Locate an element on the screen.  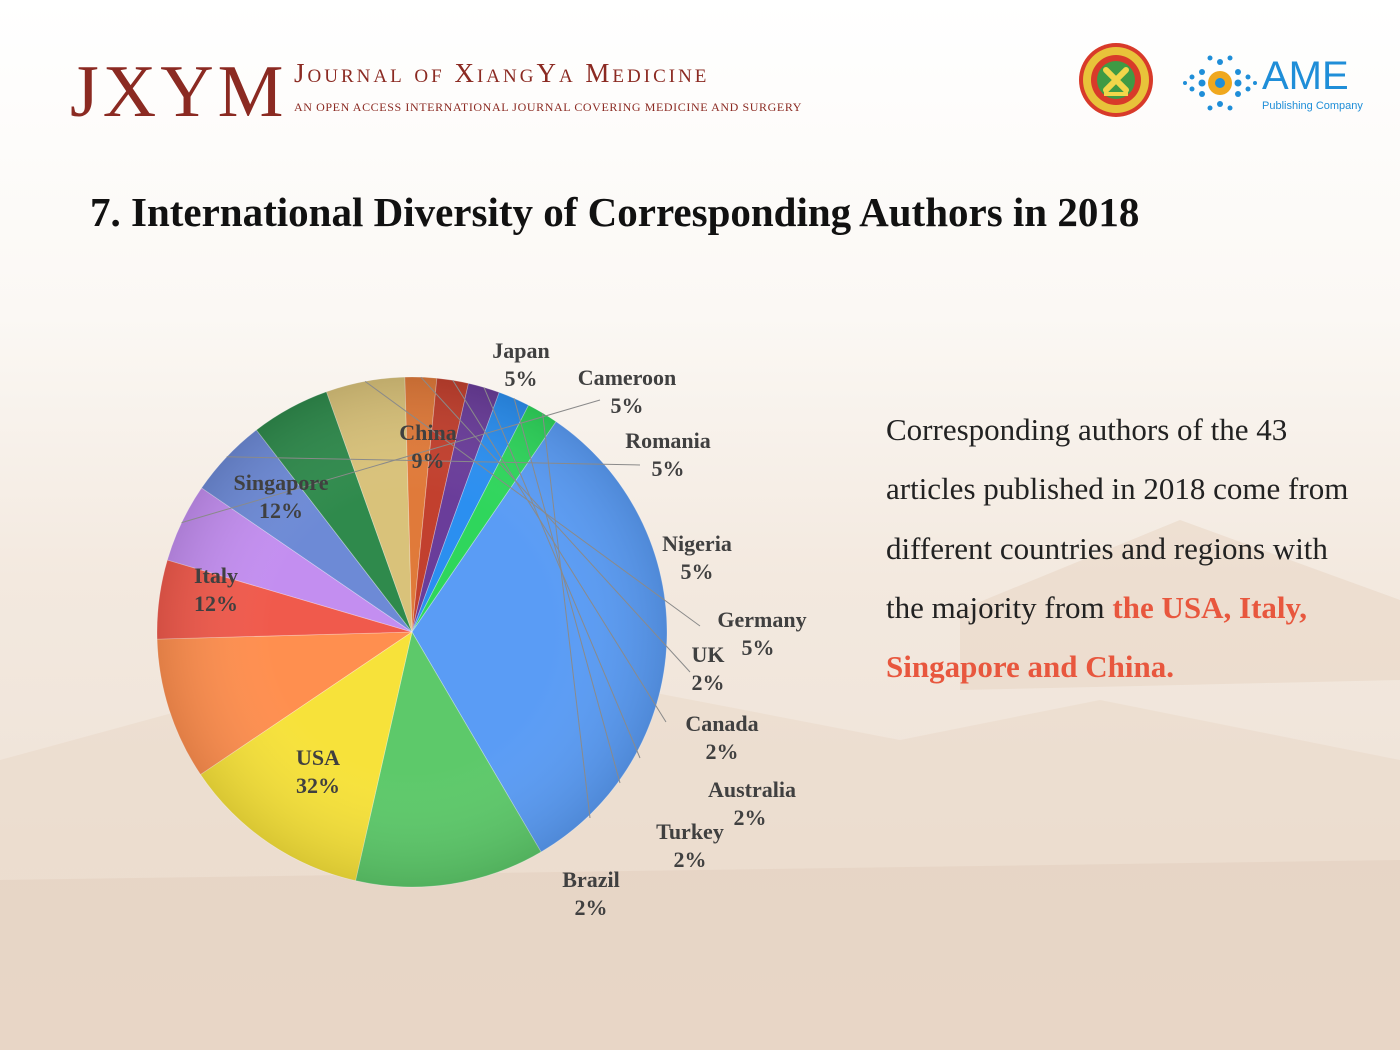
leader-line-turkey is located at coordinates (567, 591).